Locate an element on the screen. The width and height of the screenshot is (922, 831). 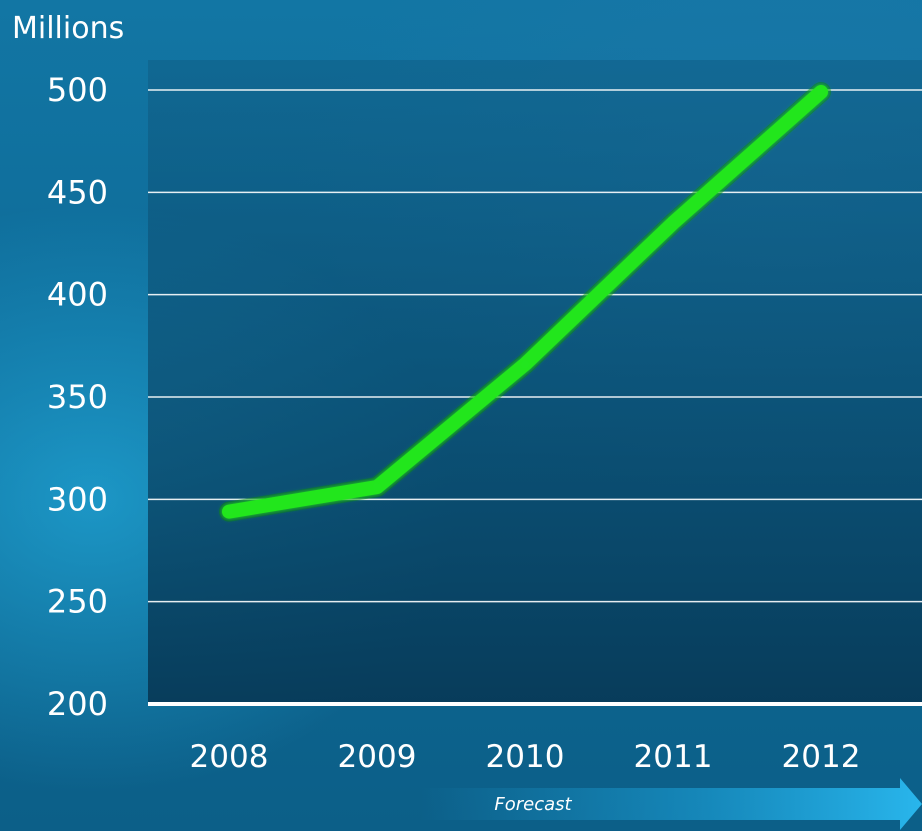
x-tick-label: 2011 is located at coordinates (673, 757).